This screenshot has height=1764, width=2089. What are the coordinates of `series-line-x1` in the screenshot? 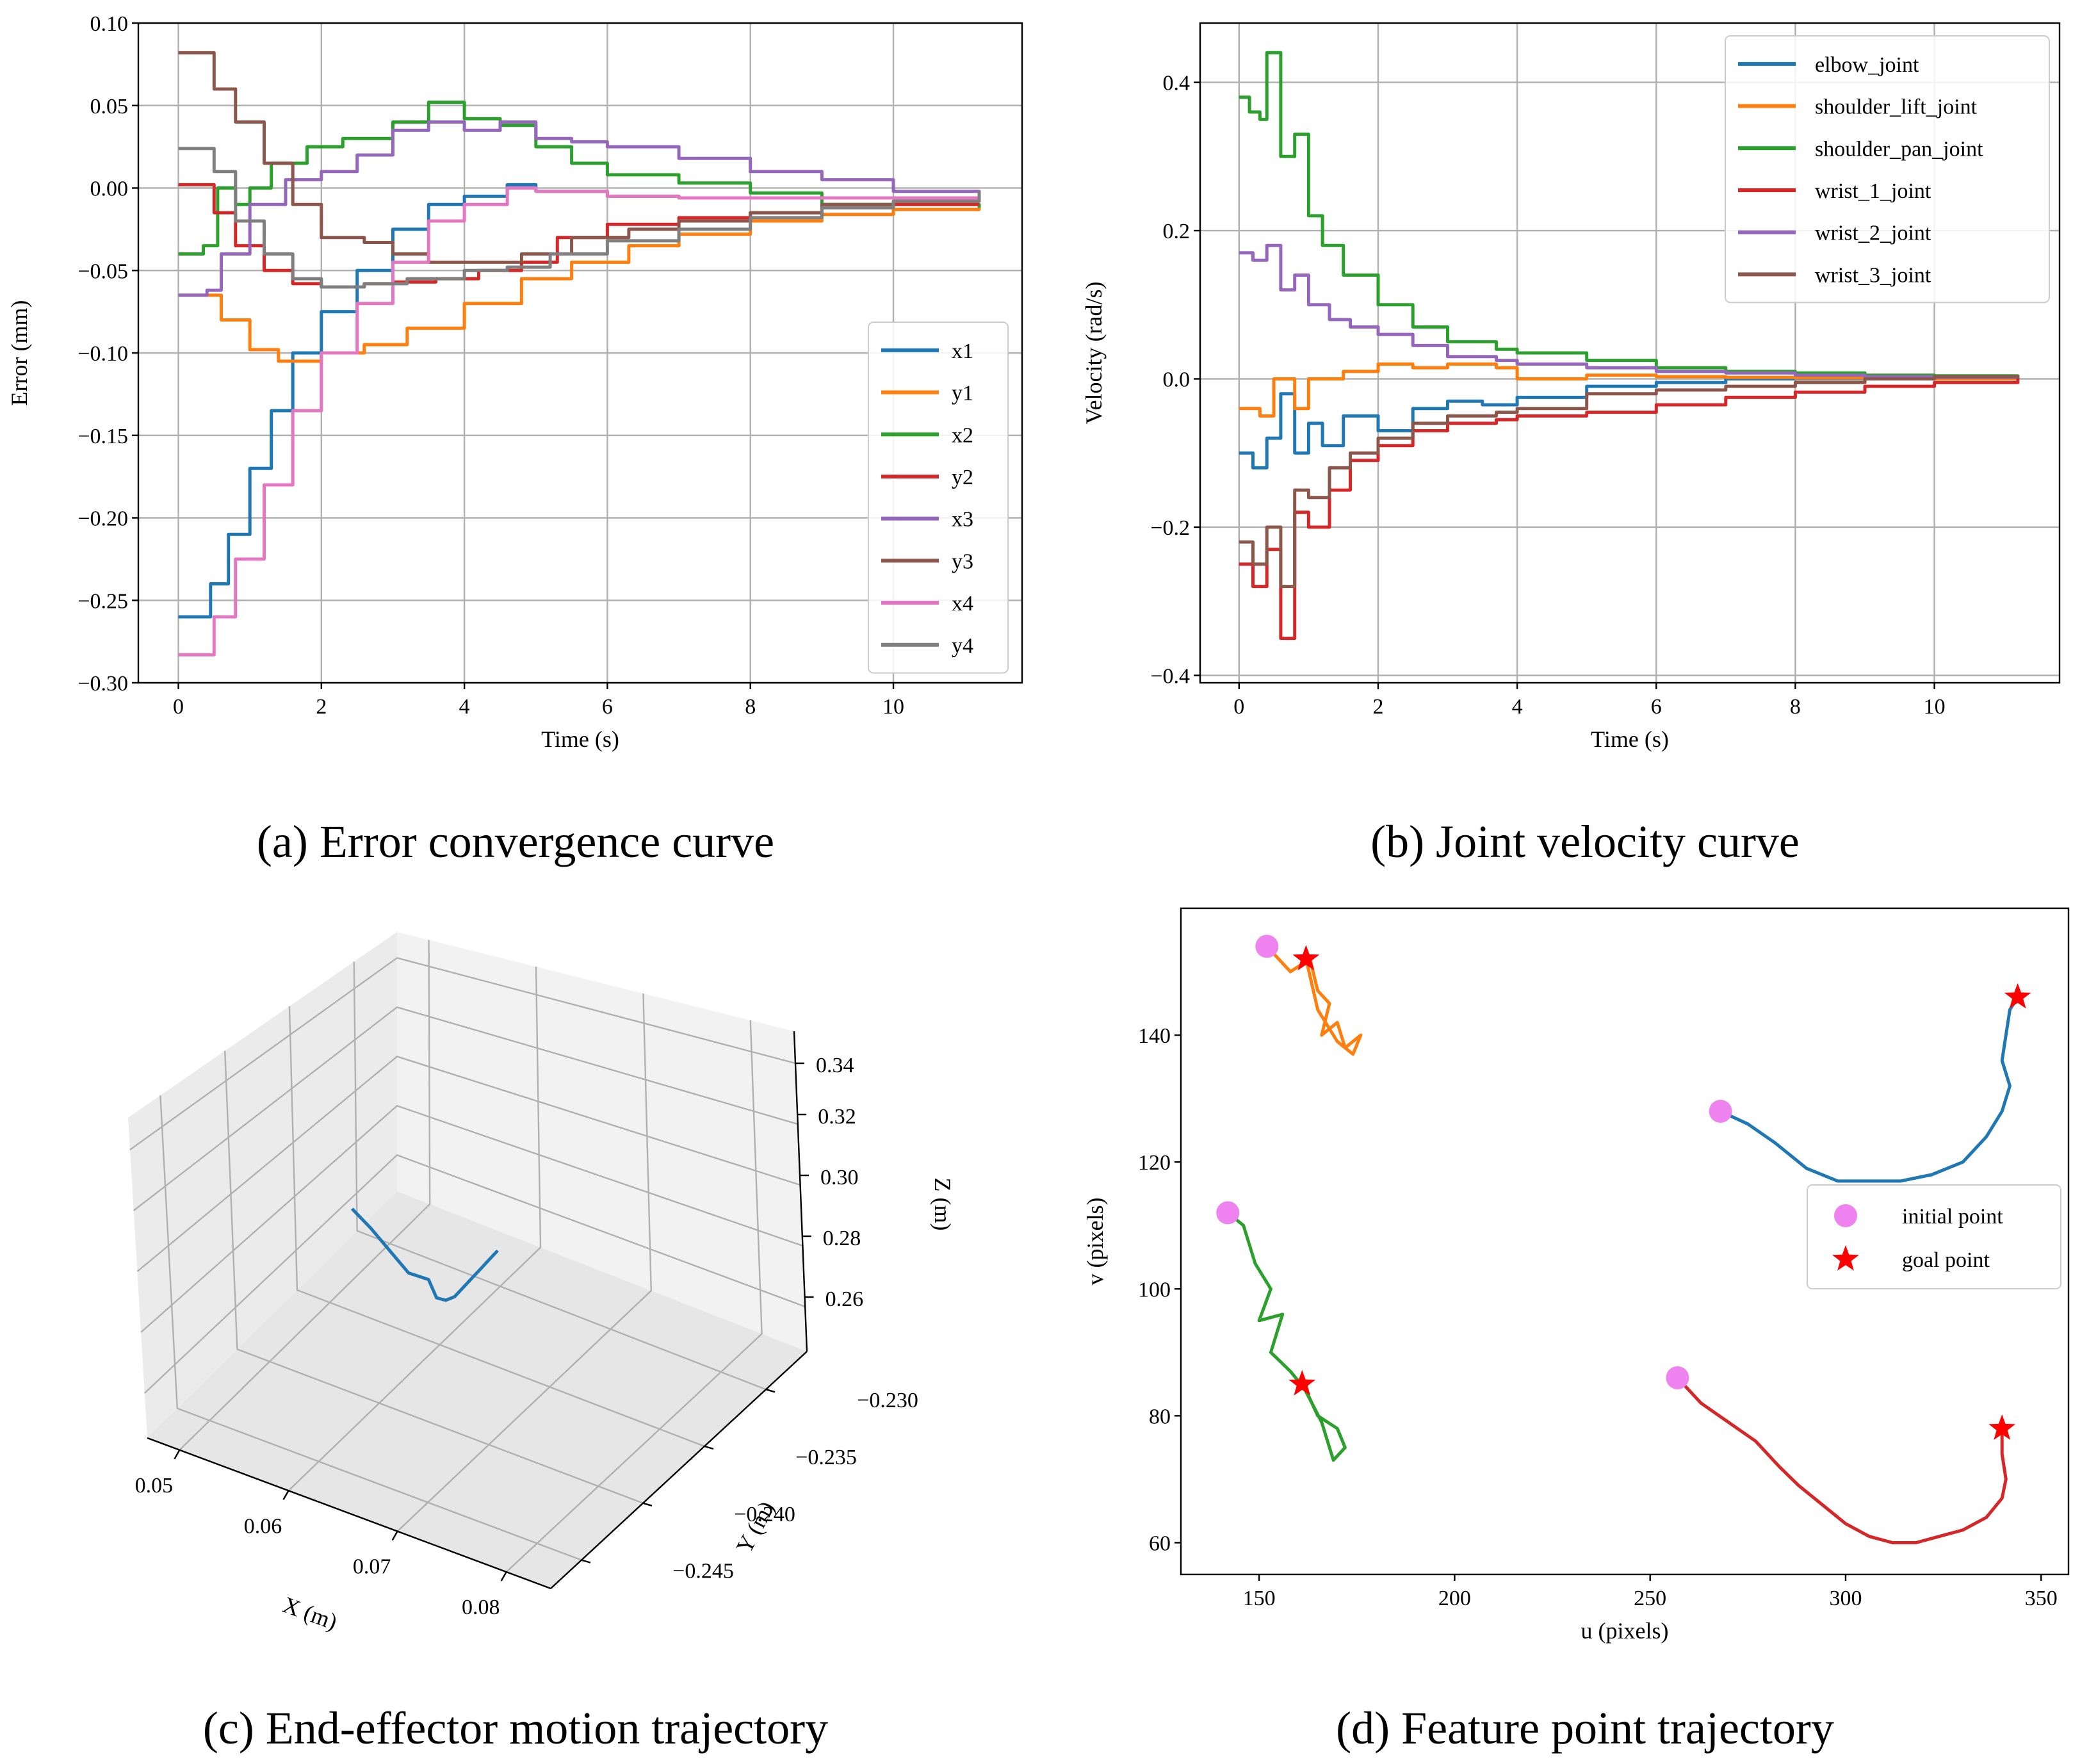 It's located at (578, 401).